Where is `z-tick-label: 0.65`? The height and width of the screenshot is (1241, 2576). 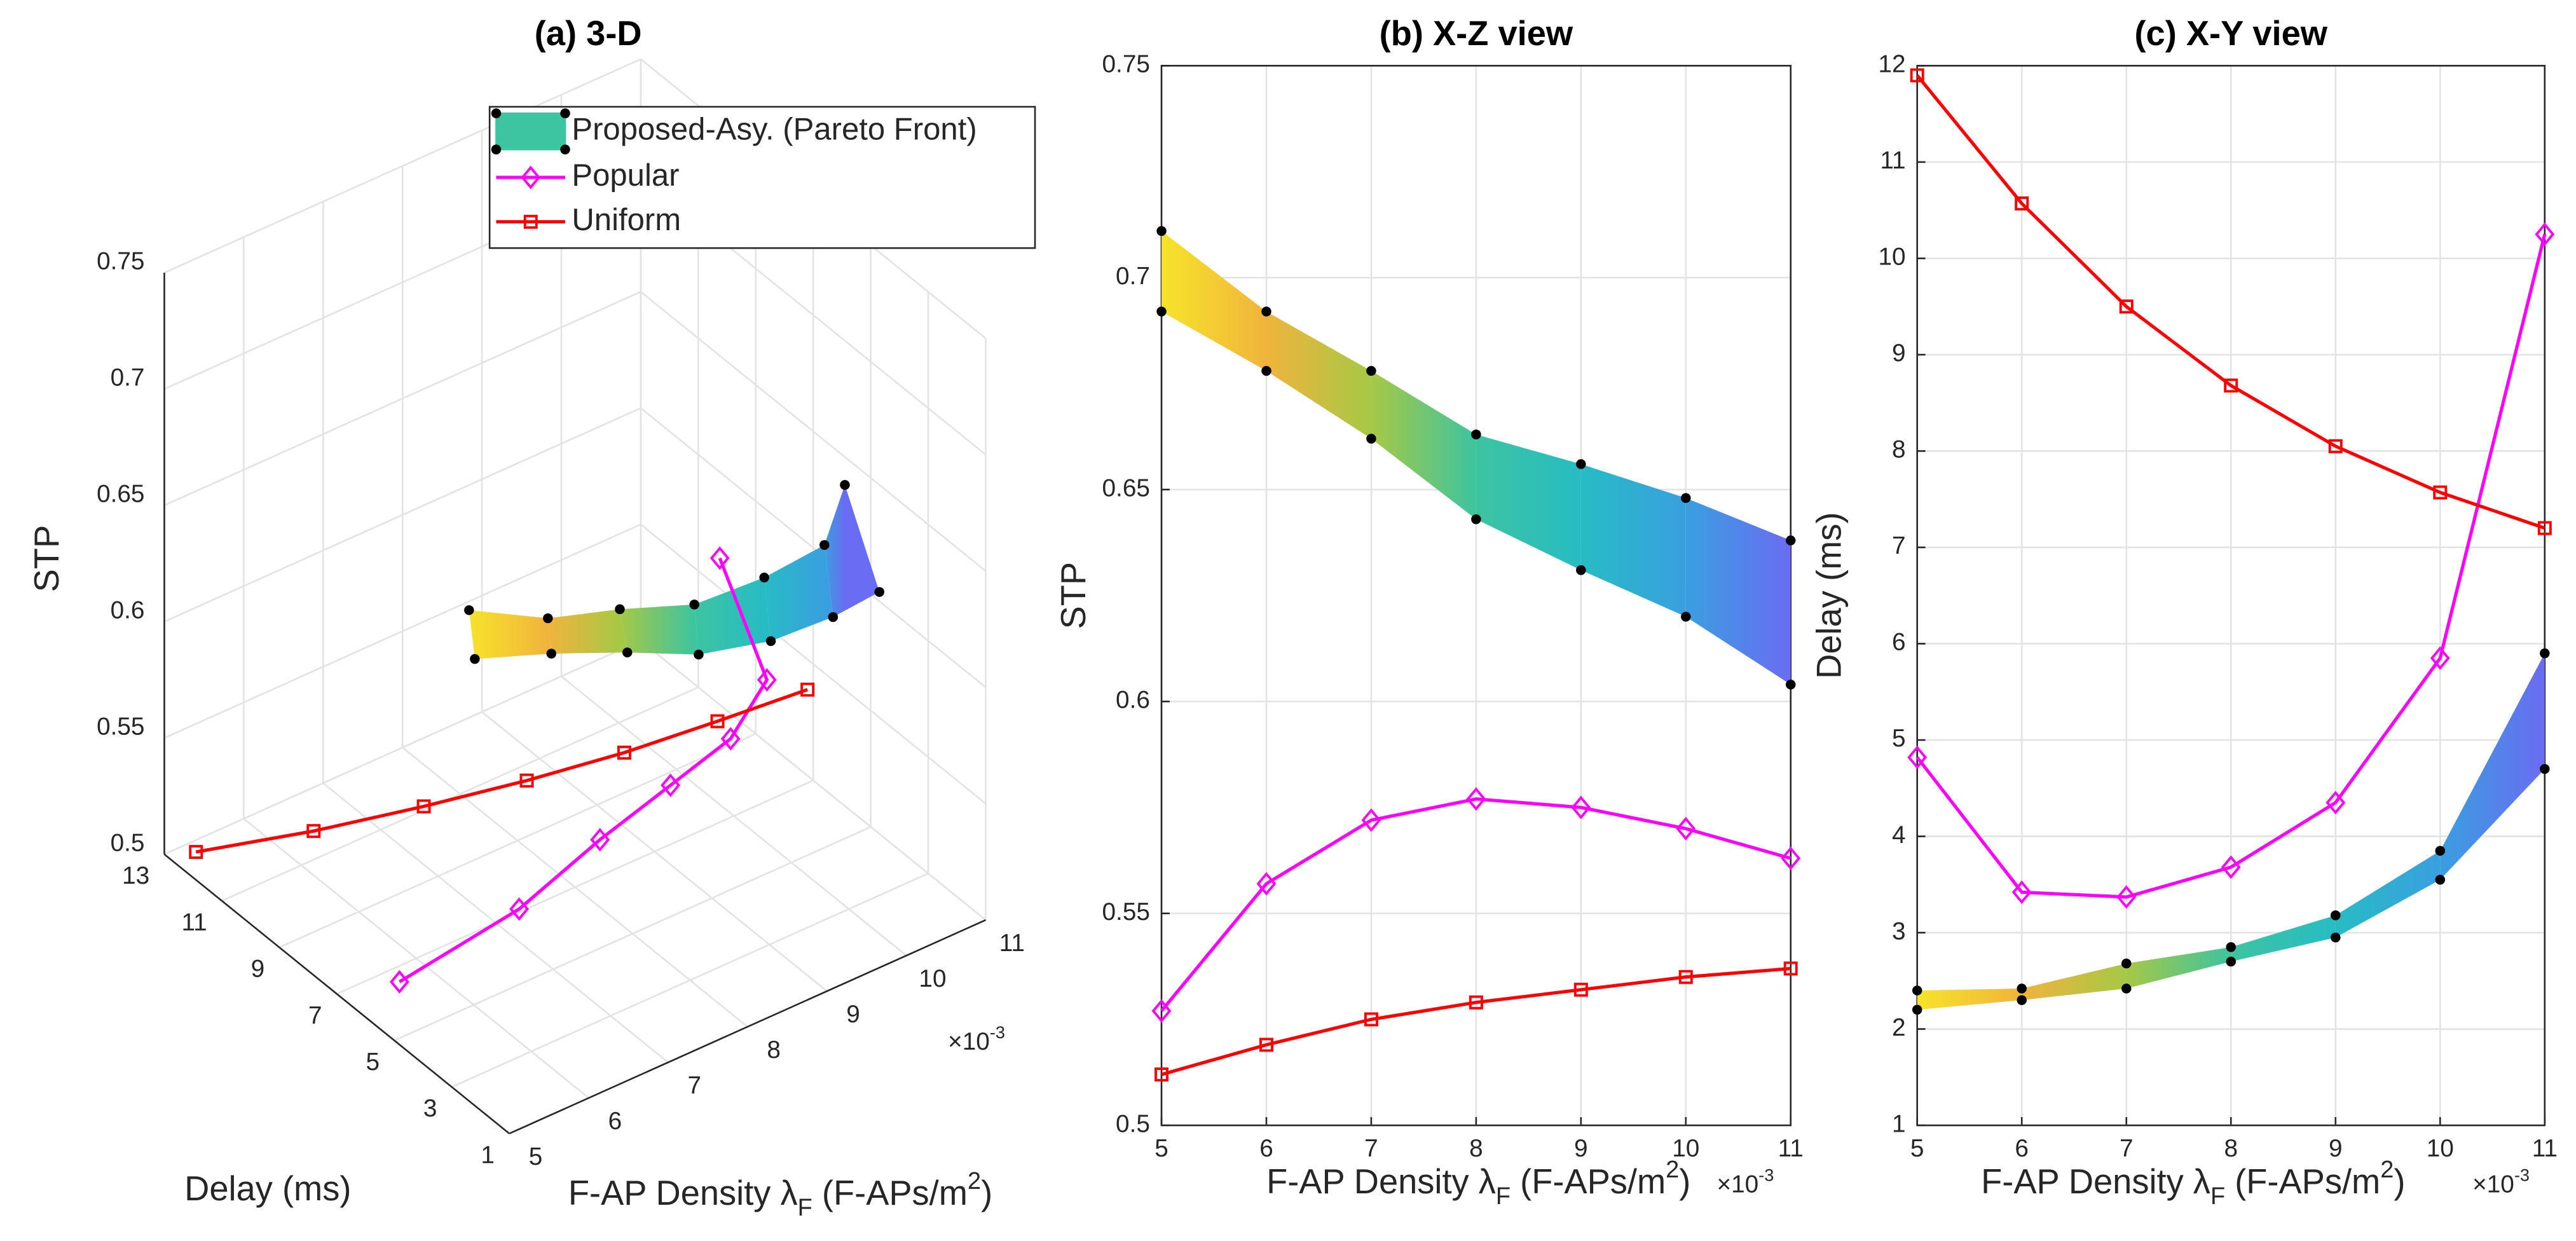 z-tick-label: 0.65 is located at coordinates (120, 495).